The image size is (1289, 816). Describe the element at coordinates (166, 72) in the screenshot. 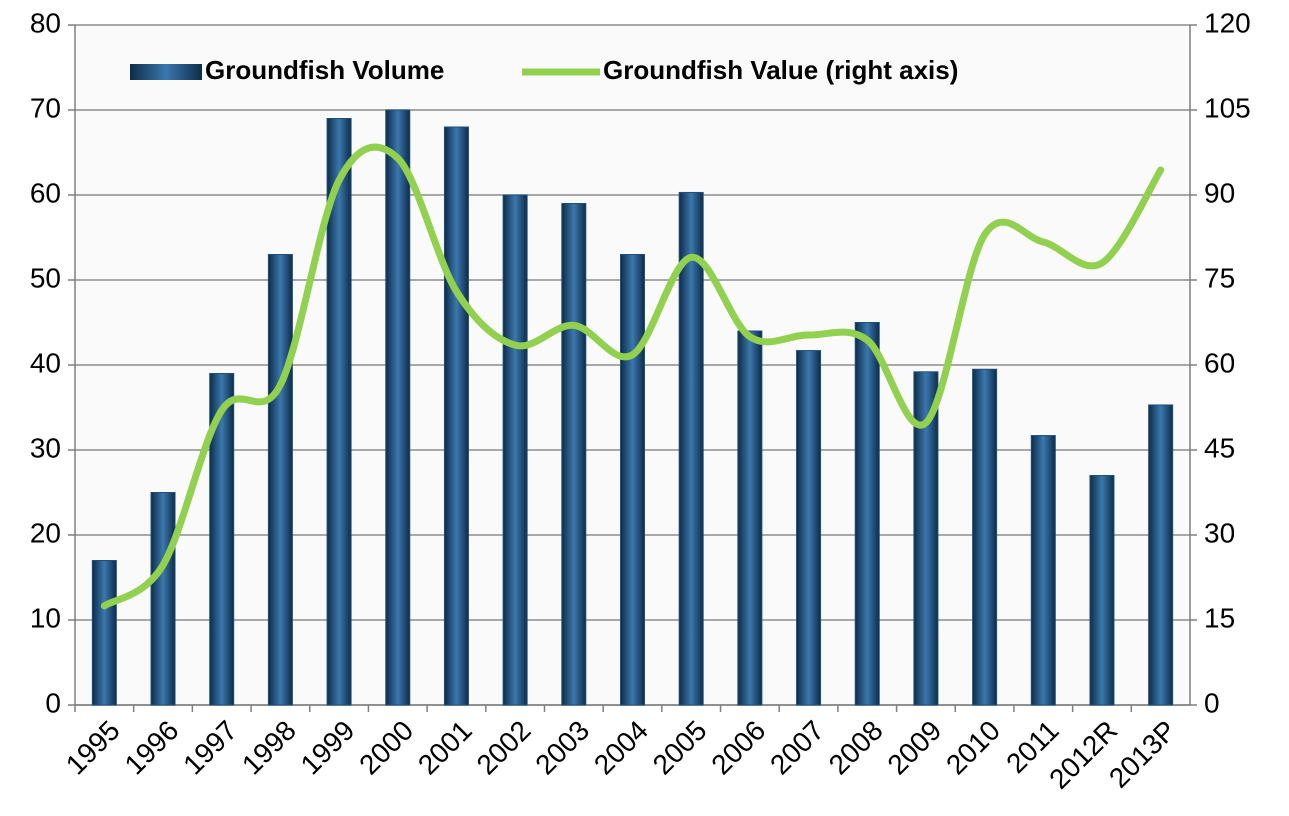

I see `legend-swatch` at that location.